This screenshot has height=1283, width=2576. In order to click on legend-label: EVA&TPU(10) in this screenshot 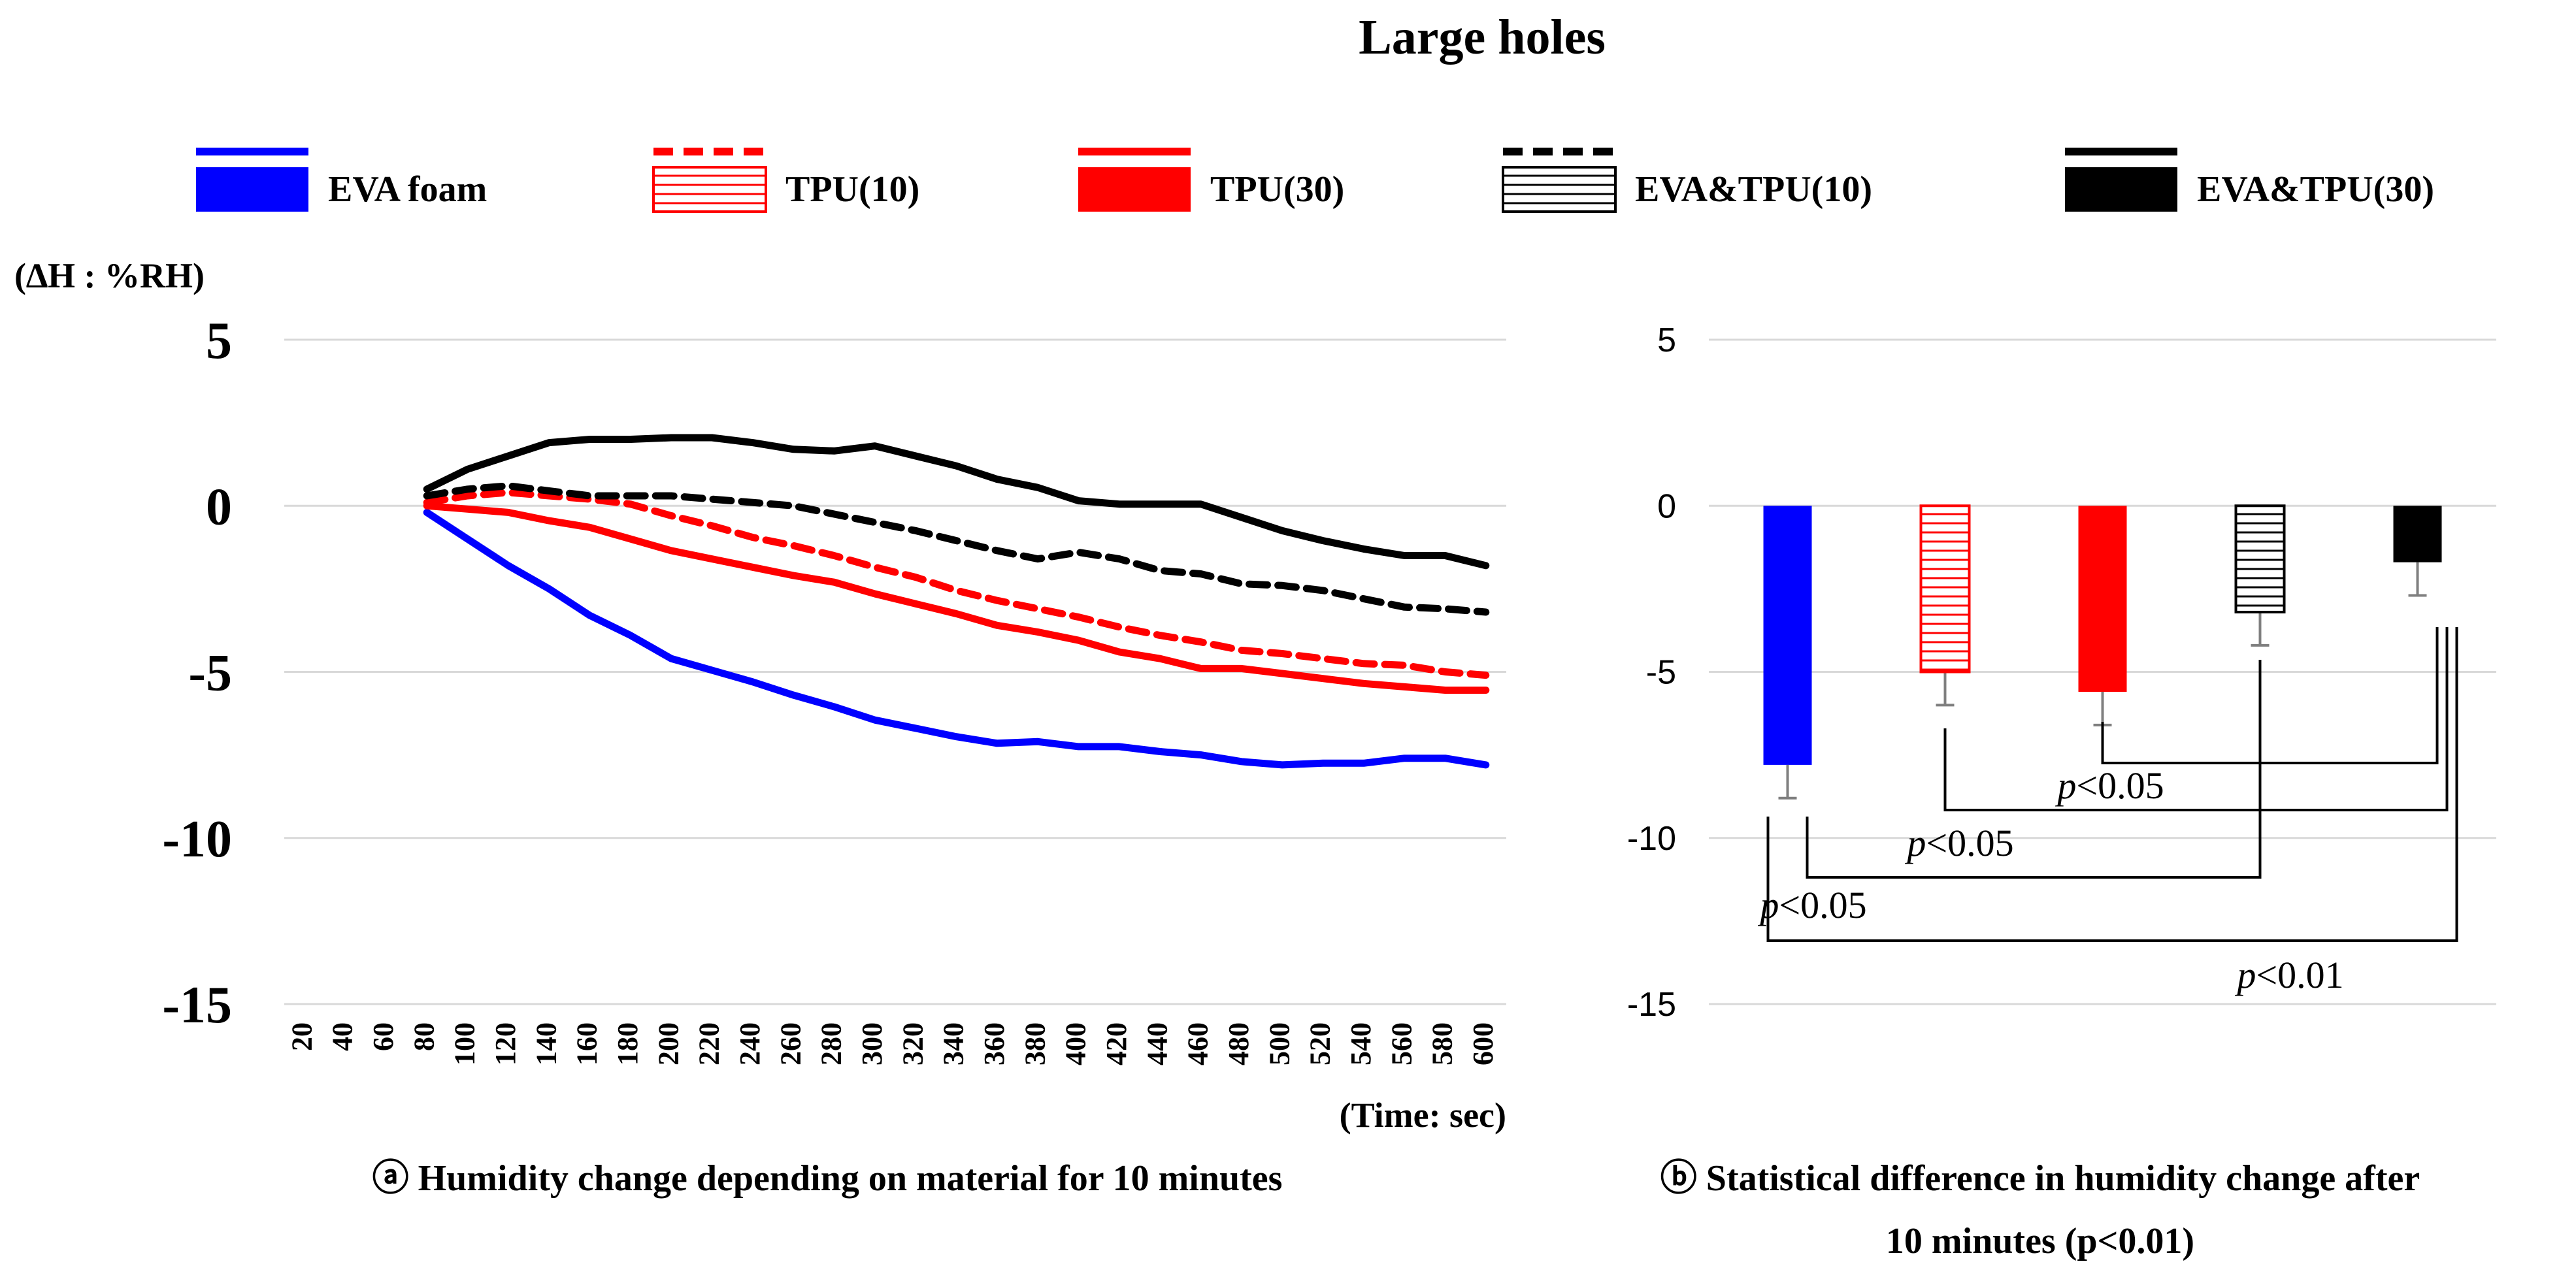, I will do `click(1753, 189)`.